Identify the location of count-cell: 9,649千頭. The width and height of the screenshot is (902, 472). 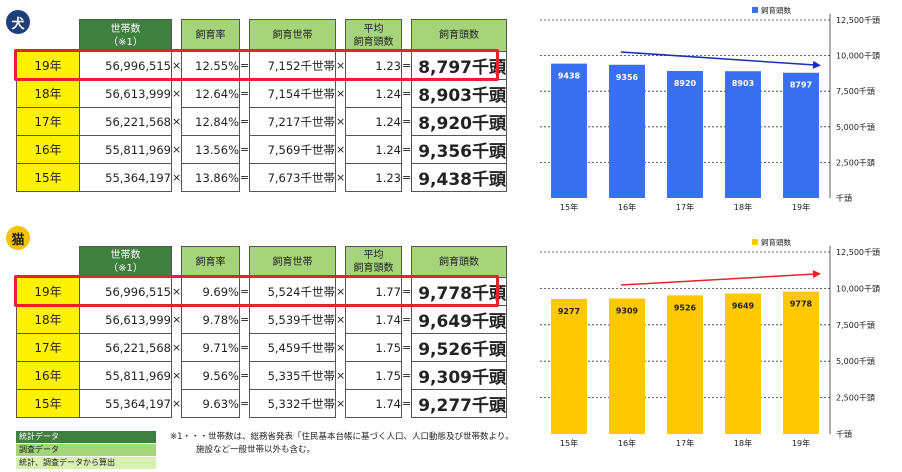
(459, 319).